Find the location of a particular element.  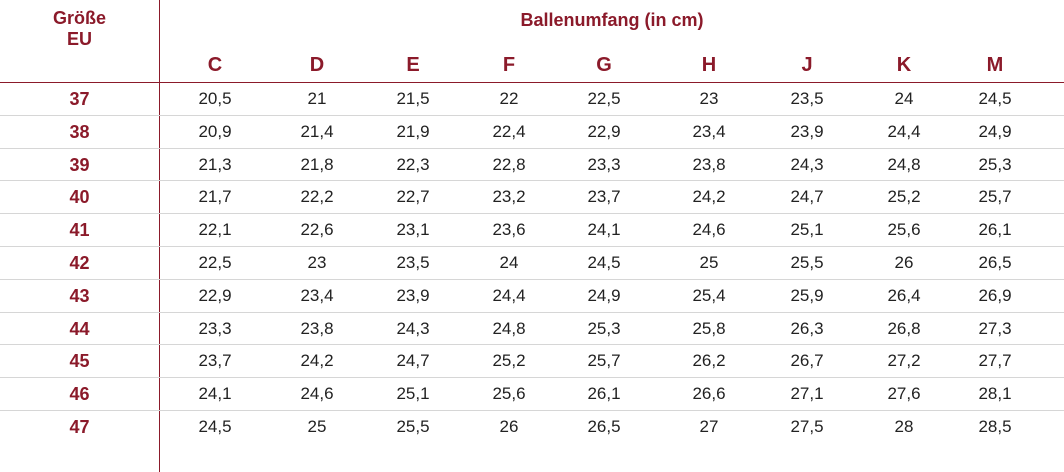

row-size-label: 41 is located at coordinates (79, 230).